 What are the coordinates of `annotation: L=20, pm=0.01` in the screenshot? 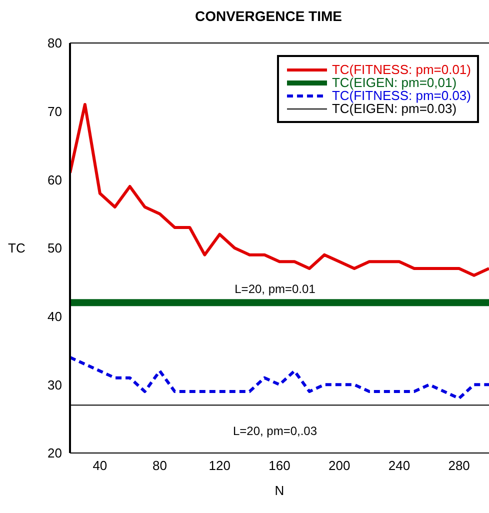 It's located at (275, 289).